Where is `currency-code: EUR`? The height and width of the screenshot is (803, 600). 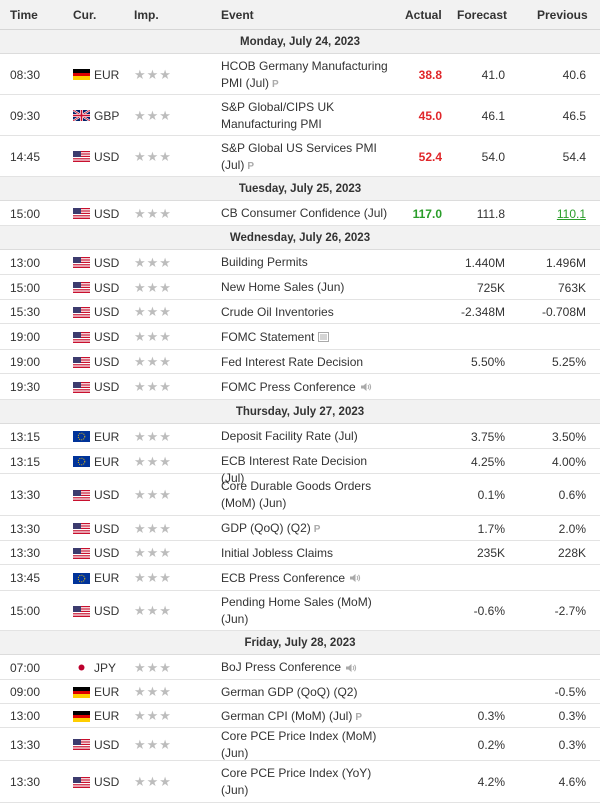
currency-code: EUR is located at coordinates (107, 461).